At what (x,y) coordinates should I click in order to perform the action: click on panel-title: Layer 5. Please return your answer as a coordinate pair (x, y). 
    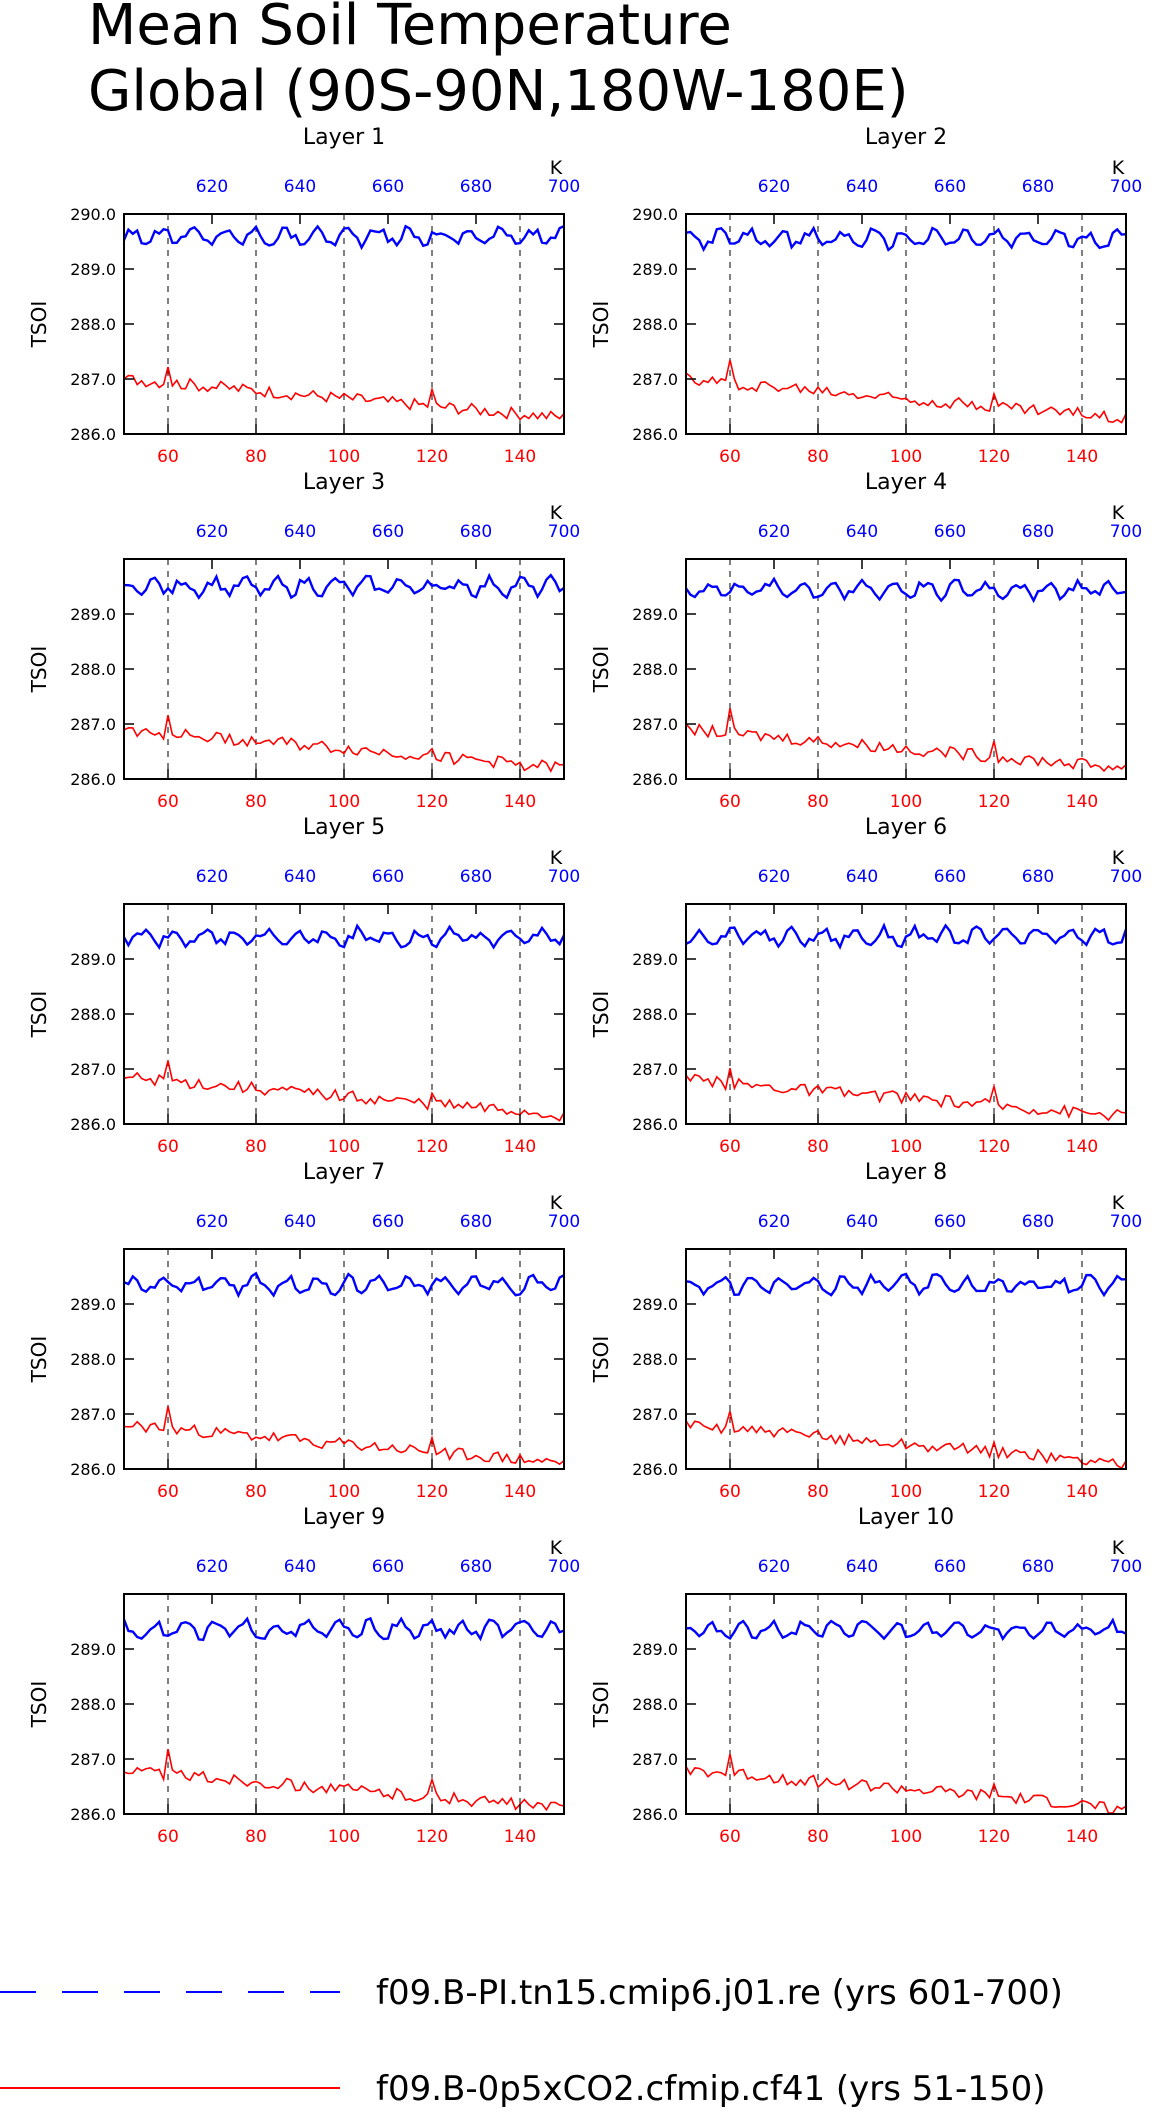
    Looking at the image, I should click on (344, 827).